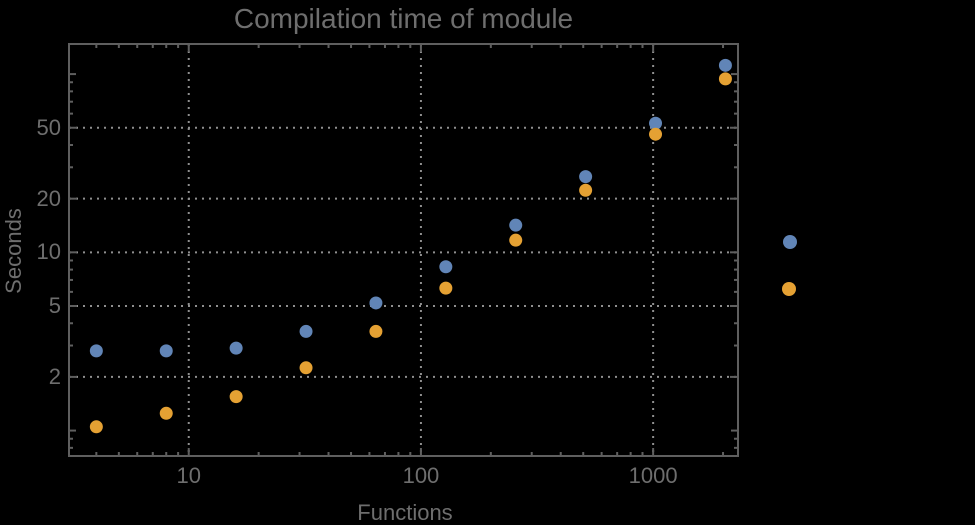 The image size is (975, 525). Describe the element at coordinates (403, 18) in the screenshot. I see `chart-title: Compilation time of module` at that location.